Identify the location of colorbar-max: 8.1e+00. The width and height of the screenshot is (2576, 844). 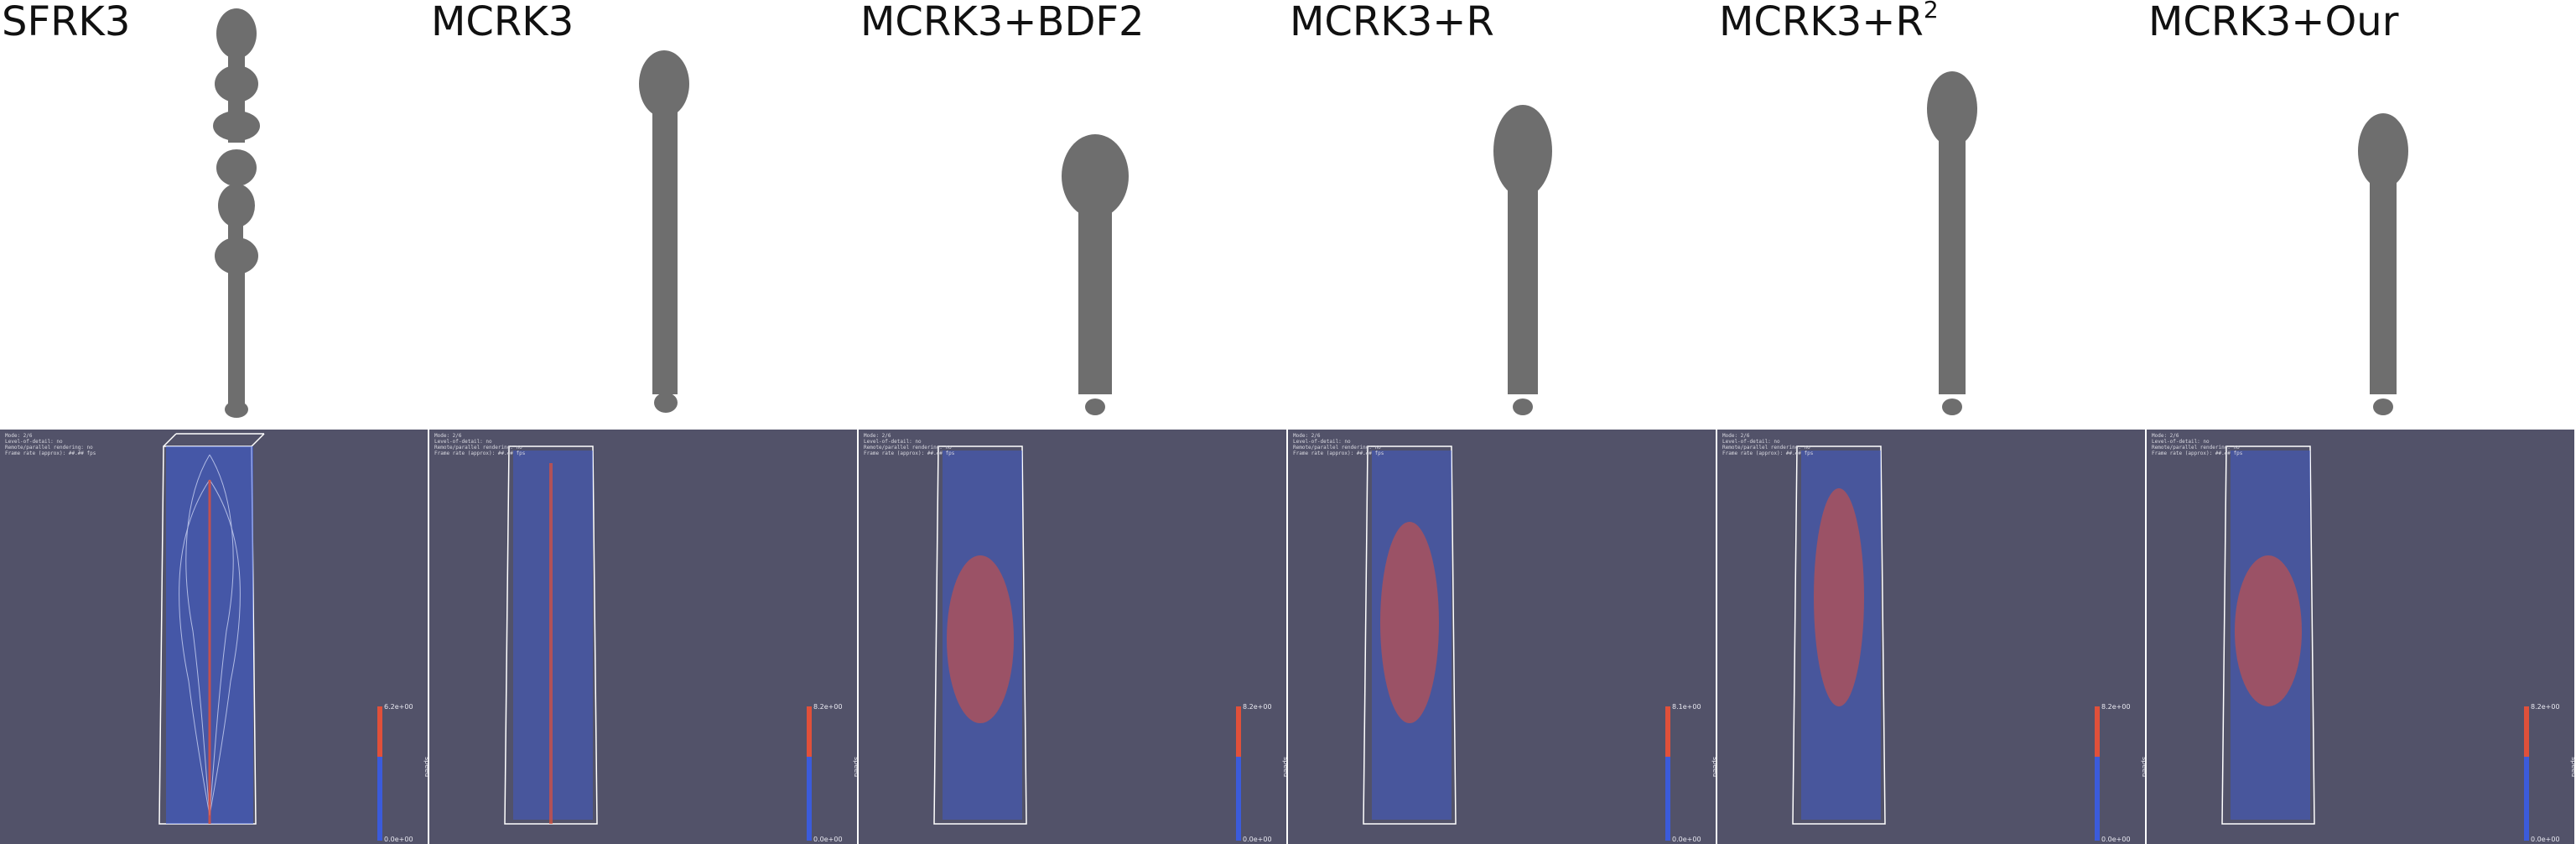
(1686, 707).